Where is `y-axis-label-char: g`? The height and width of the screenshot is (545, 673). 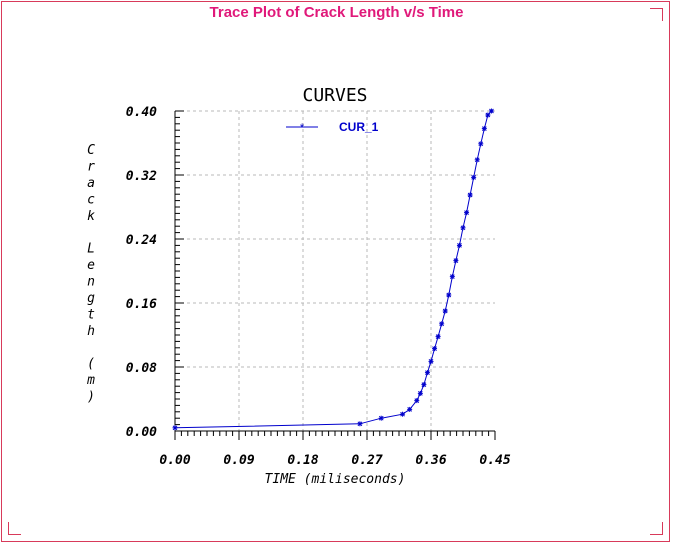 y-axis-label-char: g is located at coordinates (91, 298).